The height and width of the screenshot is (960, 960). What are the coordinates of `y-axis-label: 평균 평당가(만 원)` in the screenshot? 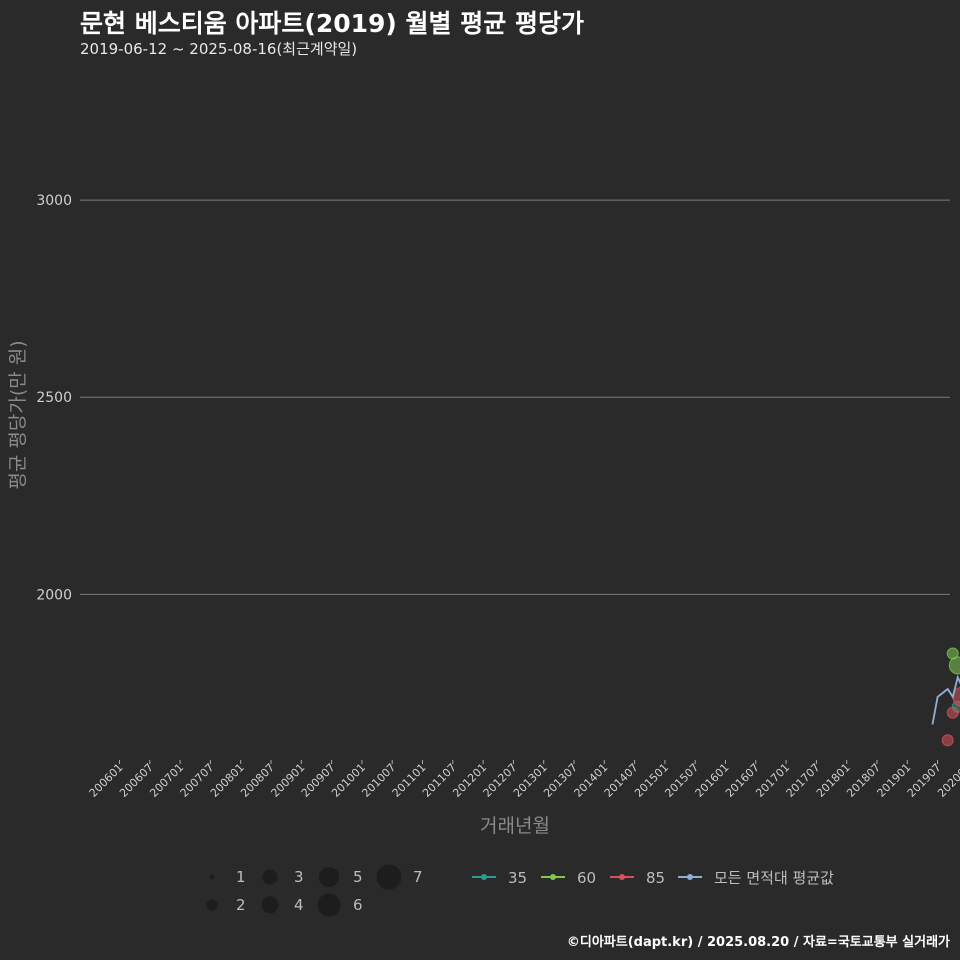 It's located at (18, 414).